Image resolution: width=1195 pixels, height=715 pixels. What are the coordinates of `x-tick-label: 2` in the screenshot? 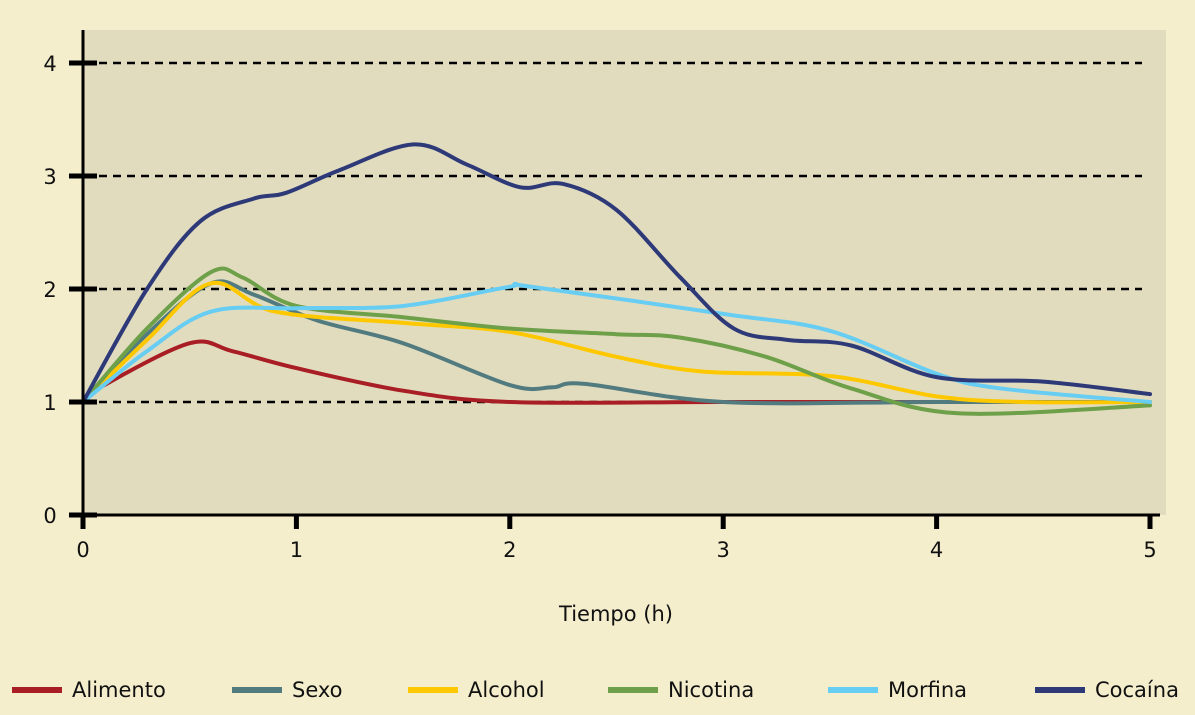 It's located at (509, 550).